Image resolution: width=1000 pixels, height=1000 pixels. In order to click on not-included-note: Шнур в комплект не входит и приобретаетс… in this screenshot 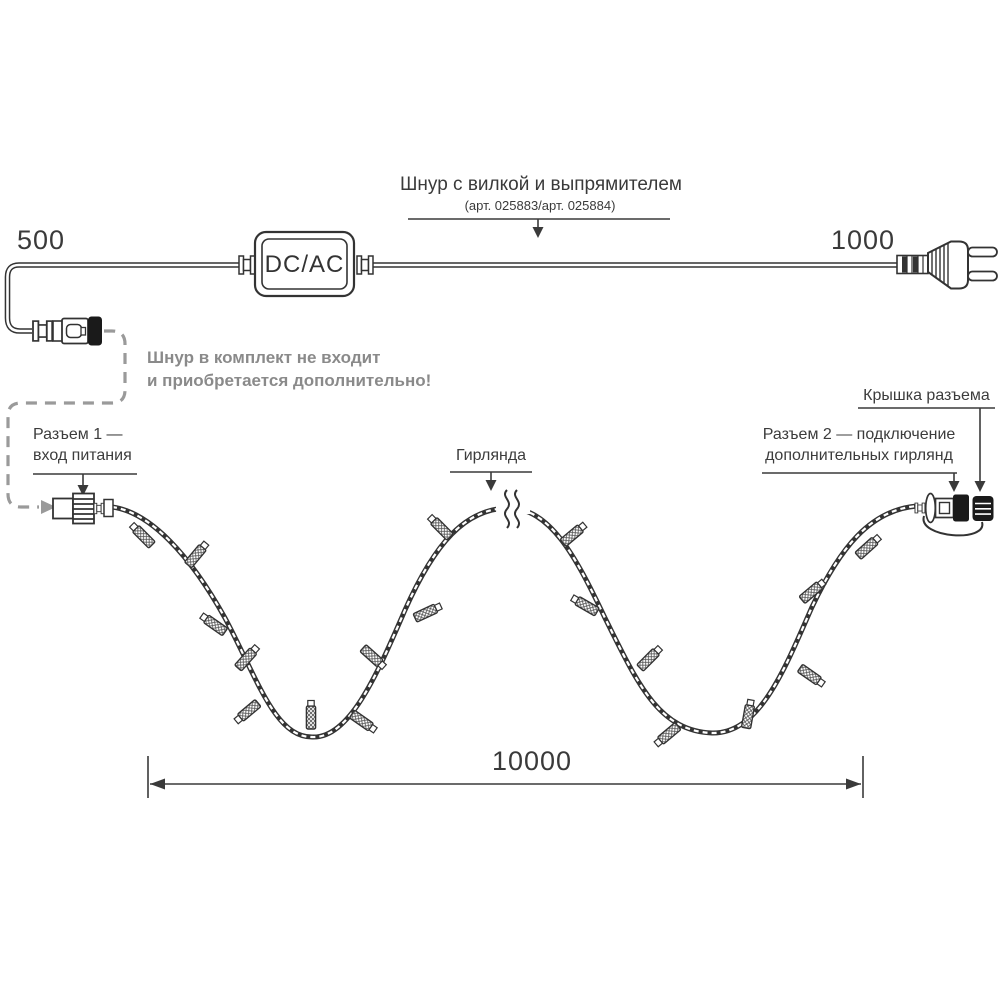, I will do `click(289, 369)`.